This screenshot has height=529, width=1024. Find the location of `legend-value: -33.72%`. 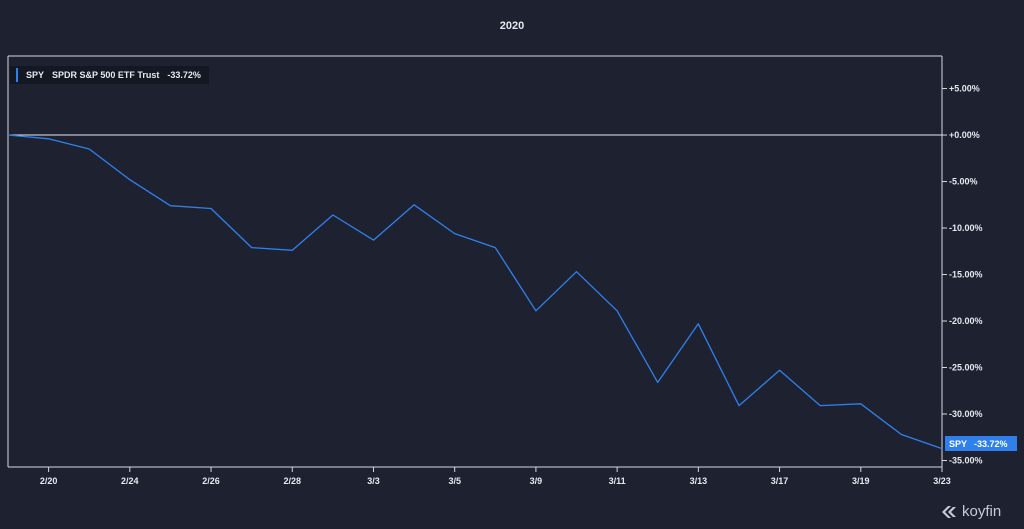

legend-value: -33.72% is located at coordinates (184, 75).